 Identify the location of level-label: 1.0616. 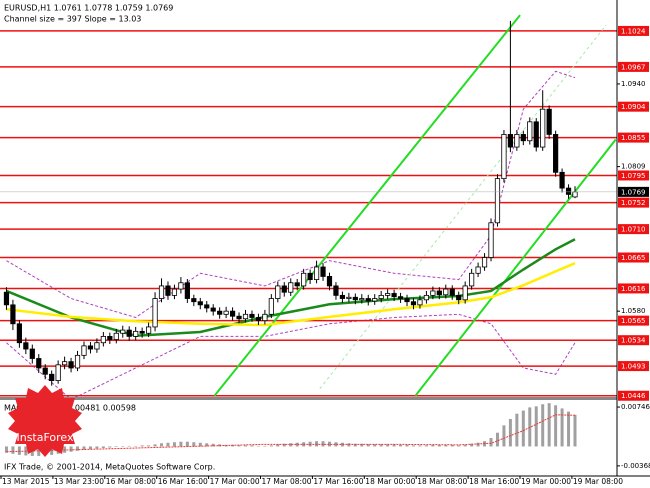
(633, 289).